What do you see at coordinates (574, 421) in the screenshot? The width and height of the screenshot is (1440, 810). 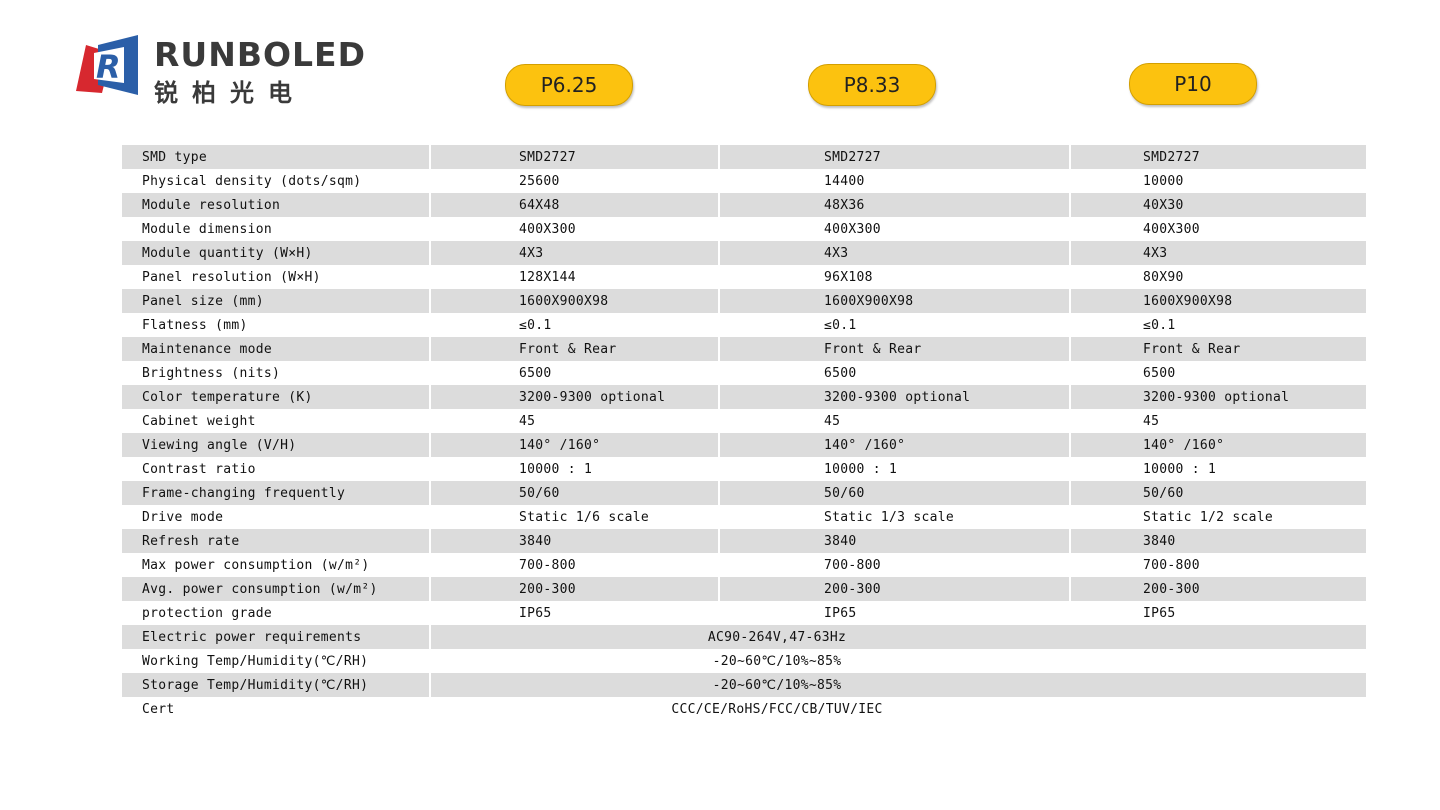 I see `spec-value-p6-25: 45` at bounding box center [574, 421].